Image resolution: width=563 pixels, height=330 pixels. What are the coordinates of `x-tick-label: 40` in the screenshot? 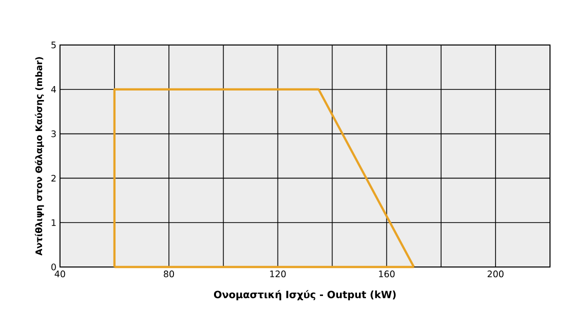 It's located at (60, 274).